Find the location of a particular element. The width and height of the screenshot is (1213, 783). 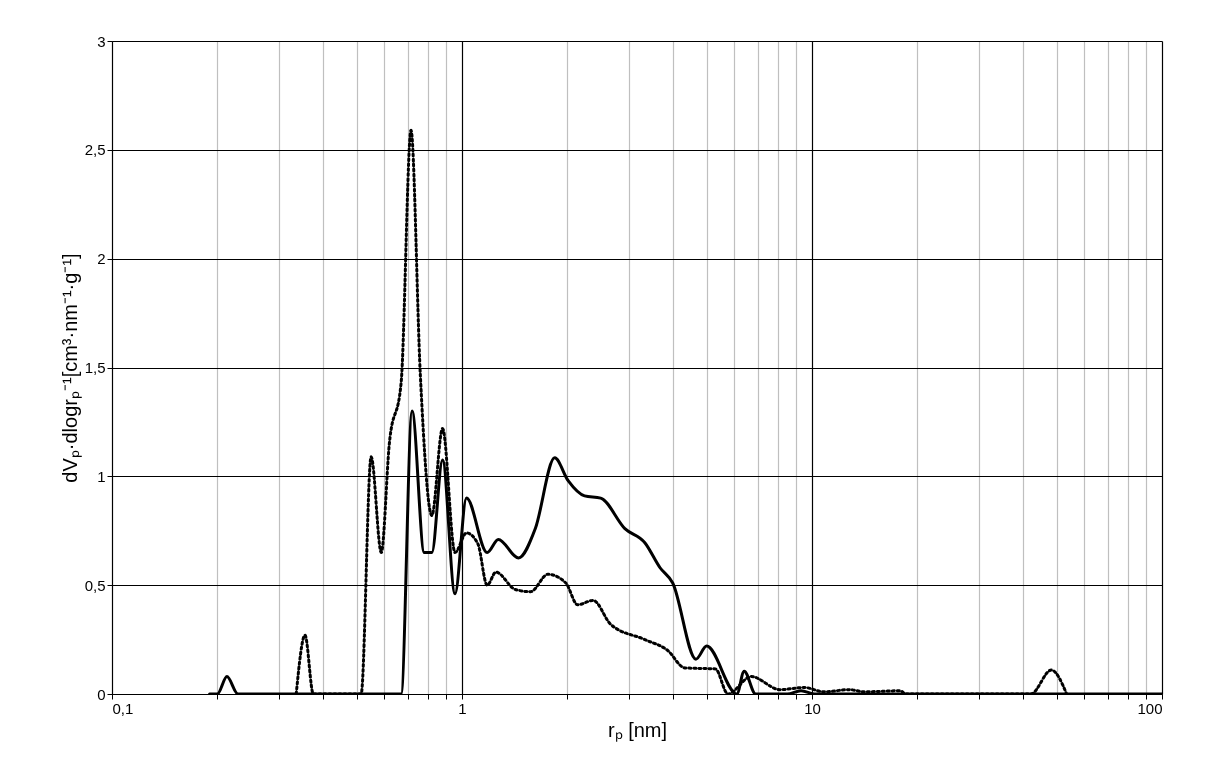

x-tick-label: 1 is located at coordinates (462, 708).